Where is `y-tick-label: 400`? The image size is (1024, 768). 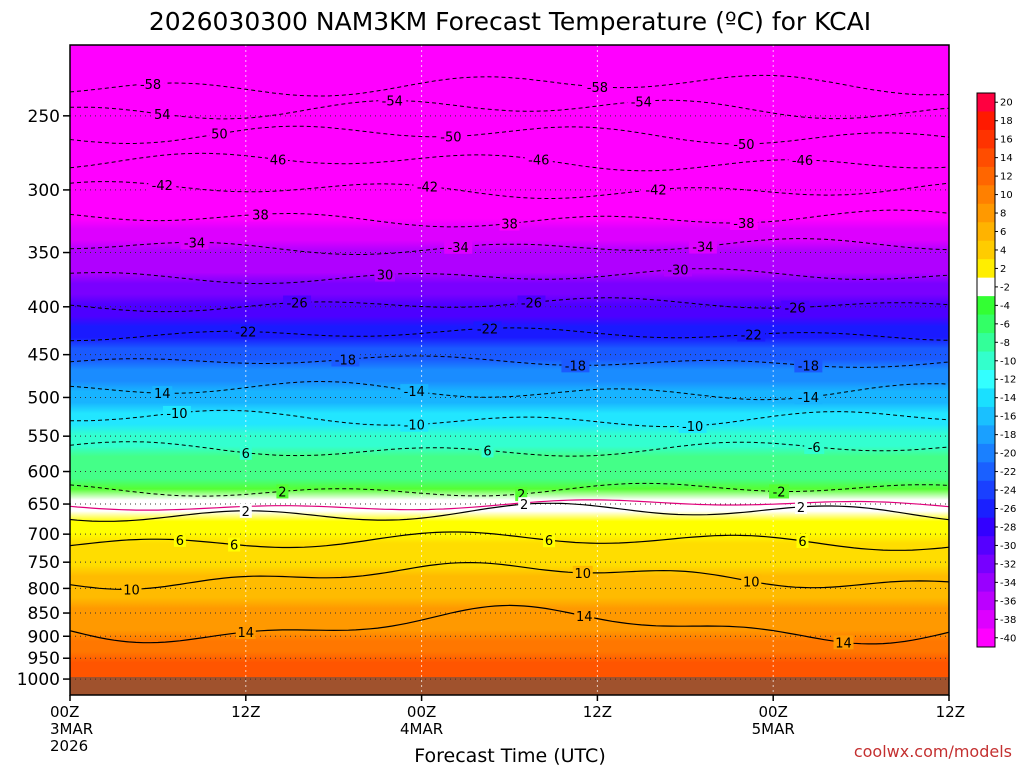 y-tick-label: 400 is located at coordinates (44, 308).